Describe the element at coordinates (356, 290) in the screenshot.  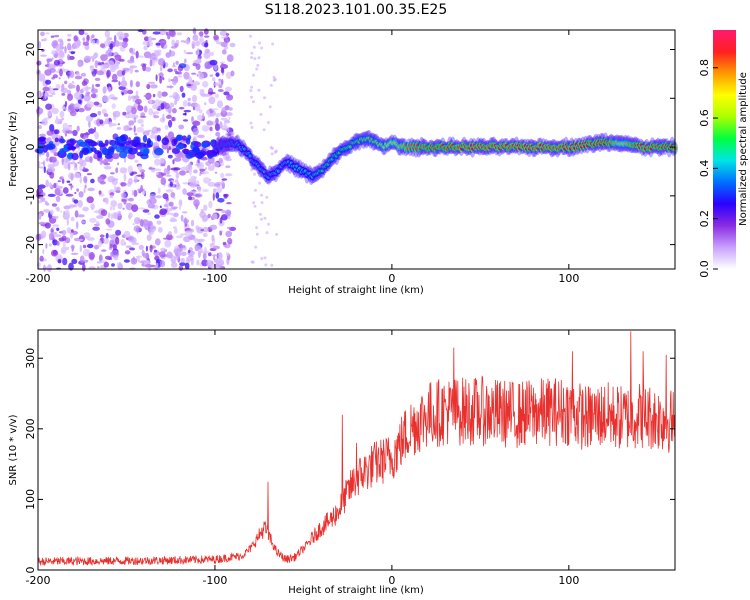
I see `heatmap-x-axis-label: Height of straight line (km)` at that location.